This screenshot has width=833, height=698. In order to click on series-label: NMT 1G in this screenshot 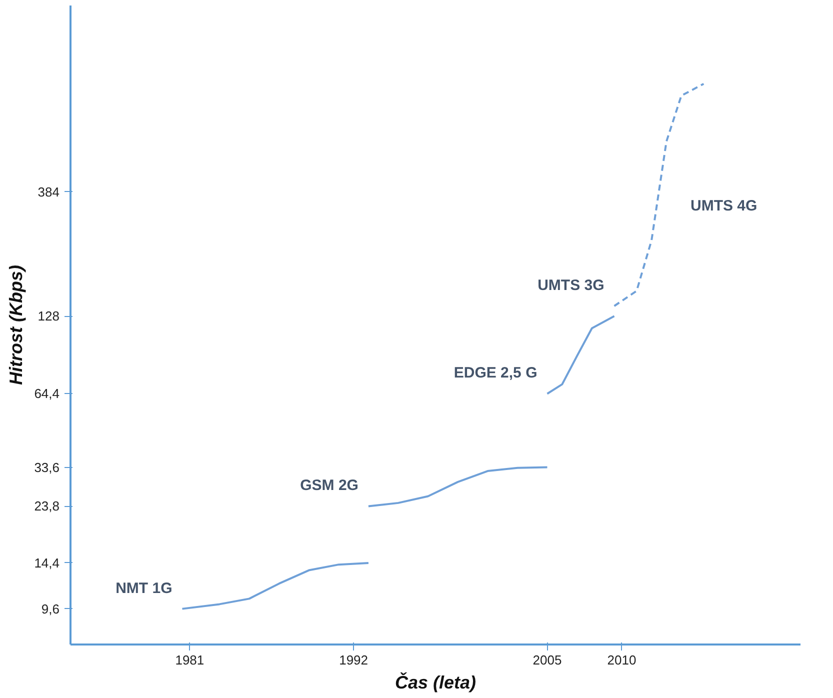, I will do `click(144, 588)`.